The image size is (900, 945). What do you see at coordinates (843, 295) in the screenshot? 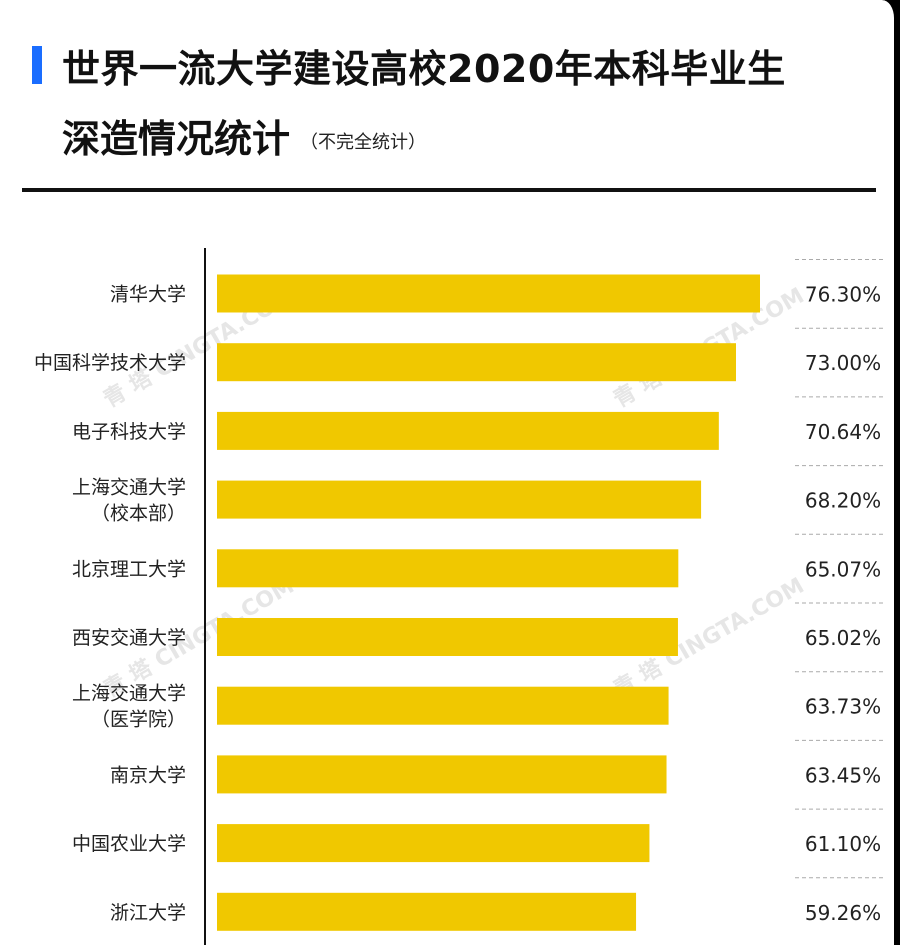
I see `value-label: 76.30%` at bounding box center [843, 295].